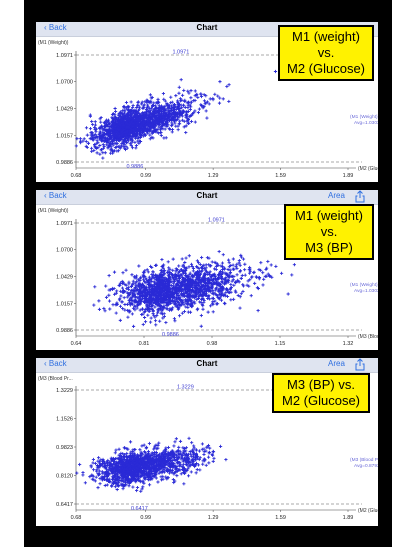 This screenshot has width=414, height=547. I want to click on x-tick-label: 1.59, so click(280, 518).